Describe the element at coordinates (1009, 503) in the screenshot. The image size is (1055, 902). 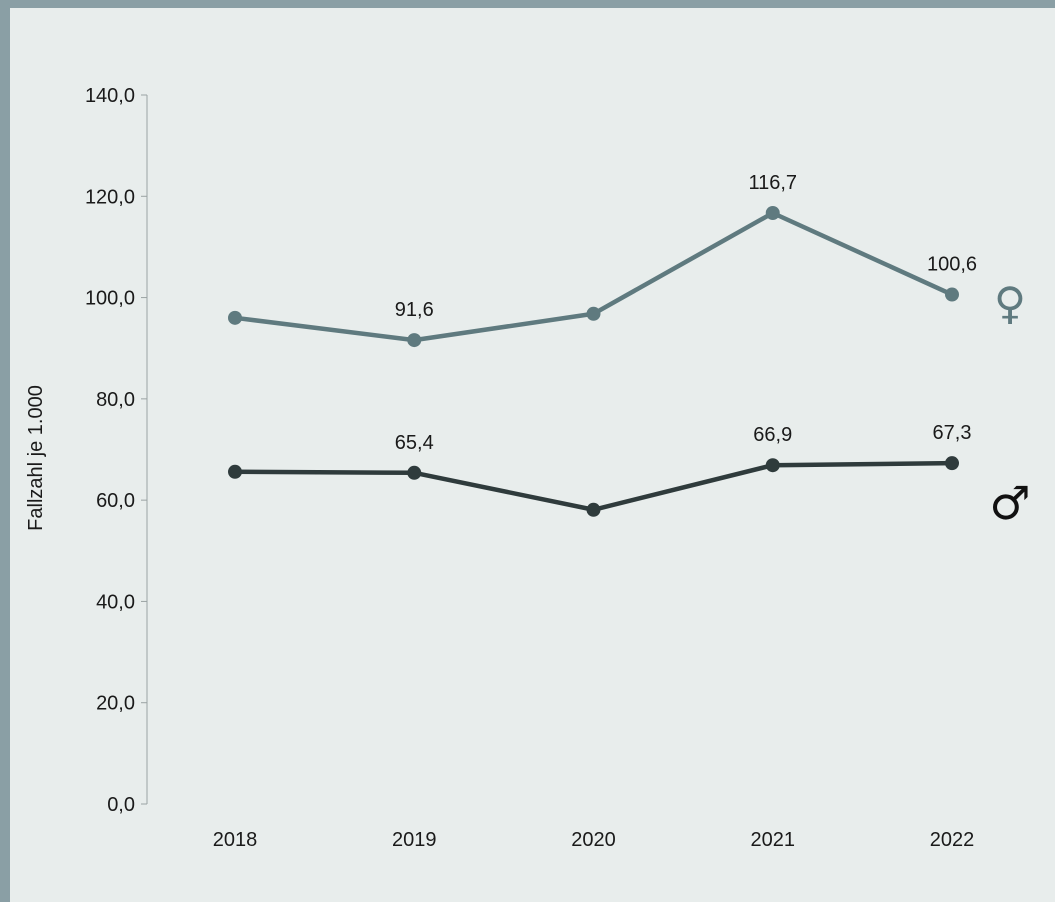
I see `male-symbol-icon: ♂` at that location.